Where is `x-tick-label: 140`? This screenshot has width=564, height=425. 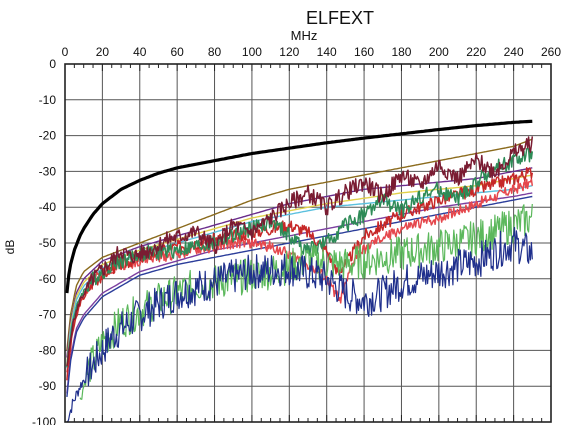 x-tick-label: 140 is located at coordinates (327, 52).